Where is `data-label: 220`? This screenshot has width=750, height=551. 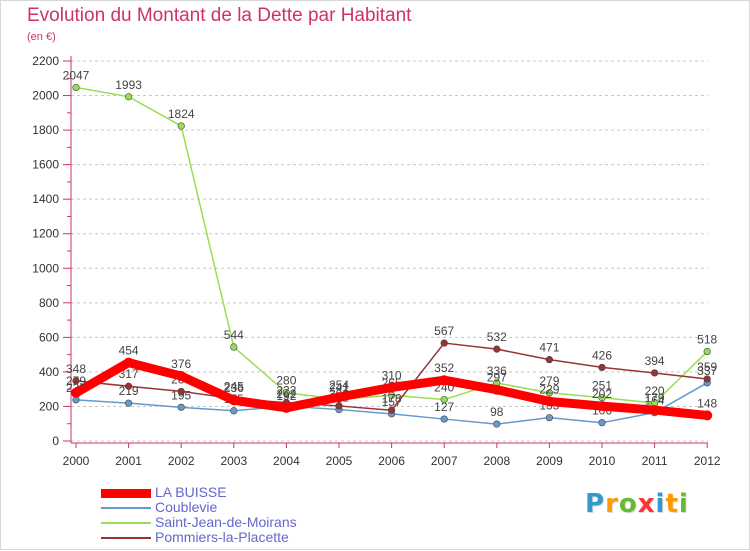
data-label: 220 is located at coordinates (655, 391).